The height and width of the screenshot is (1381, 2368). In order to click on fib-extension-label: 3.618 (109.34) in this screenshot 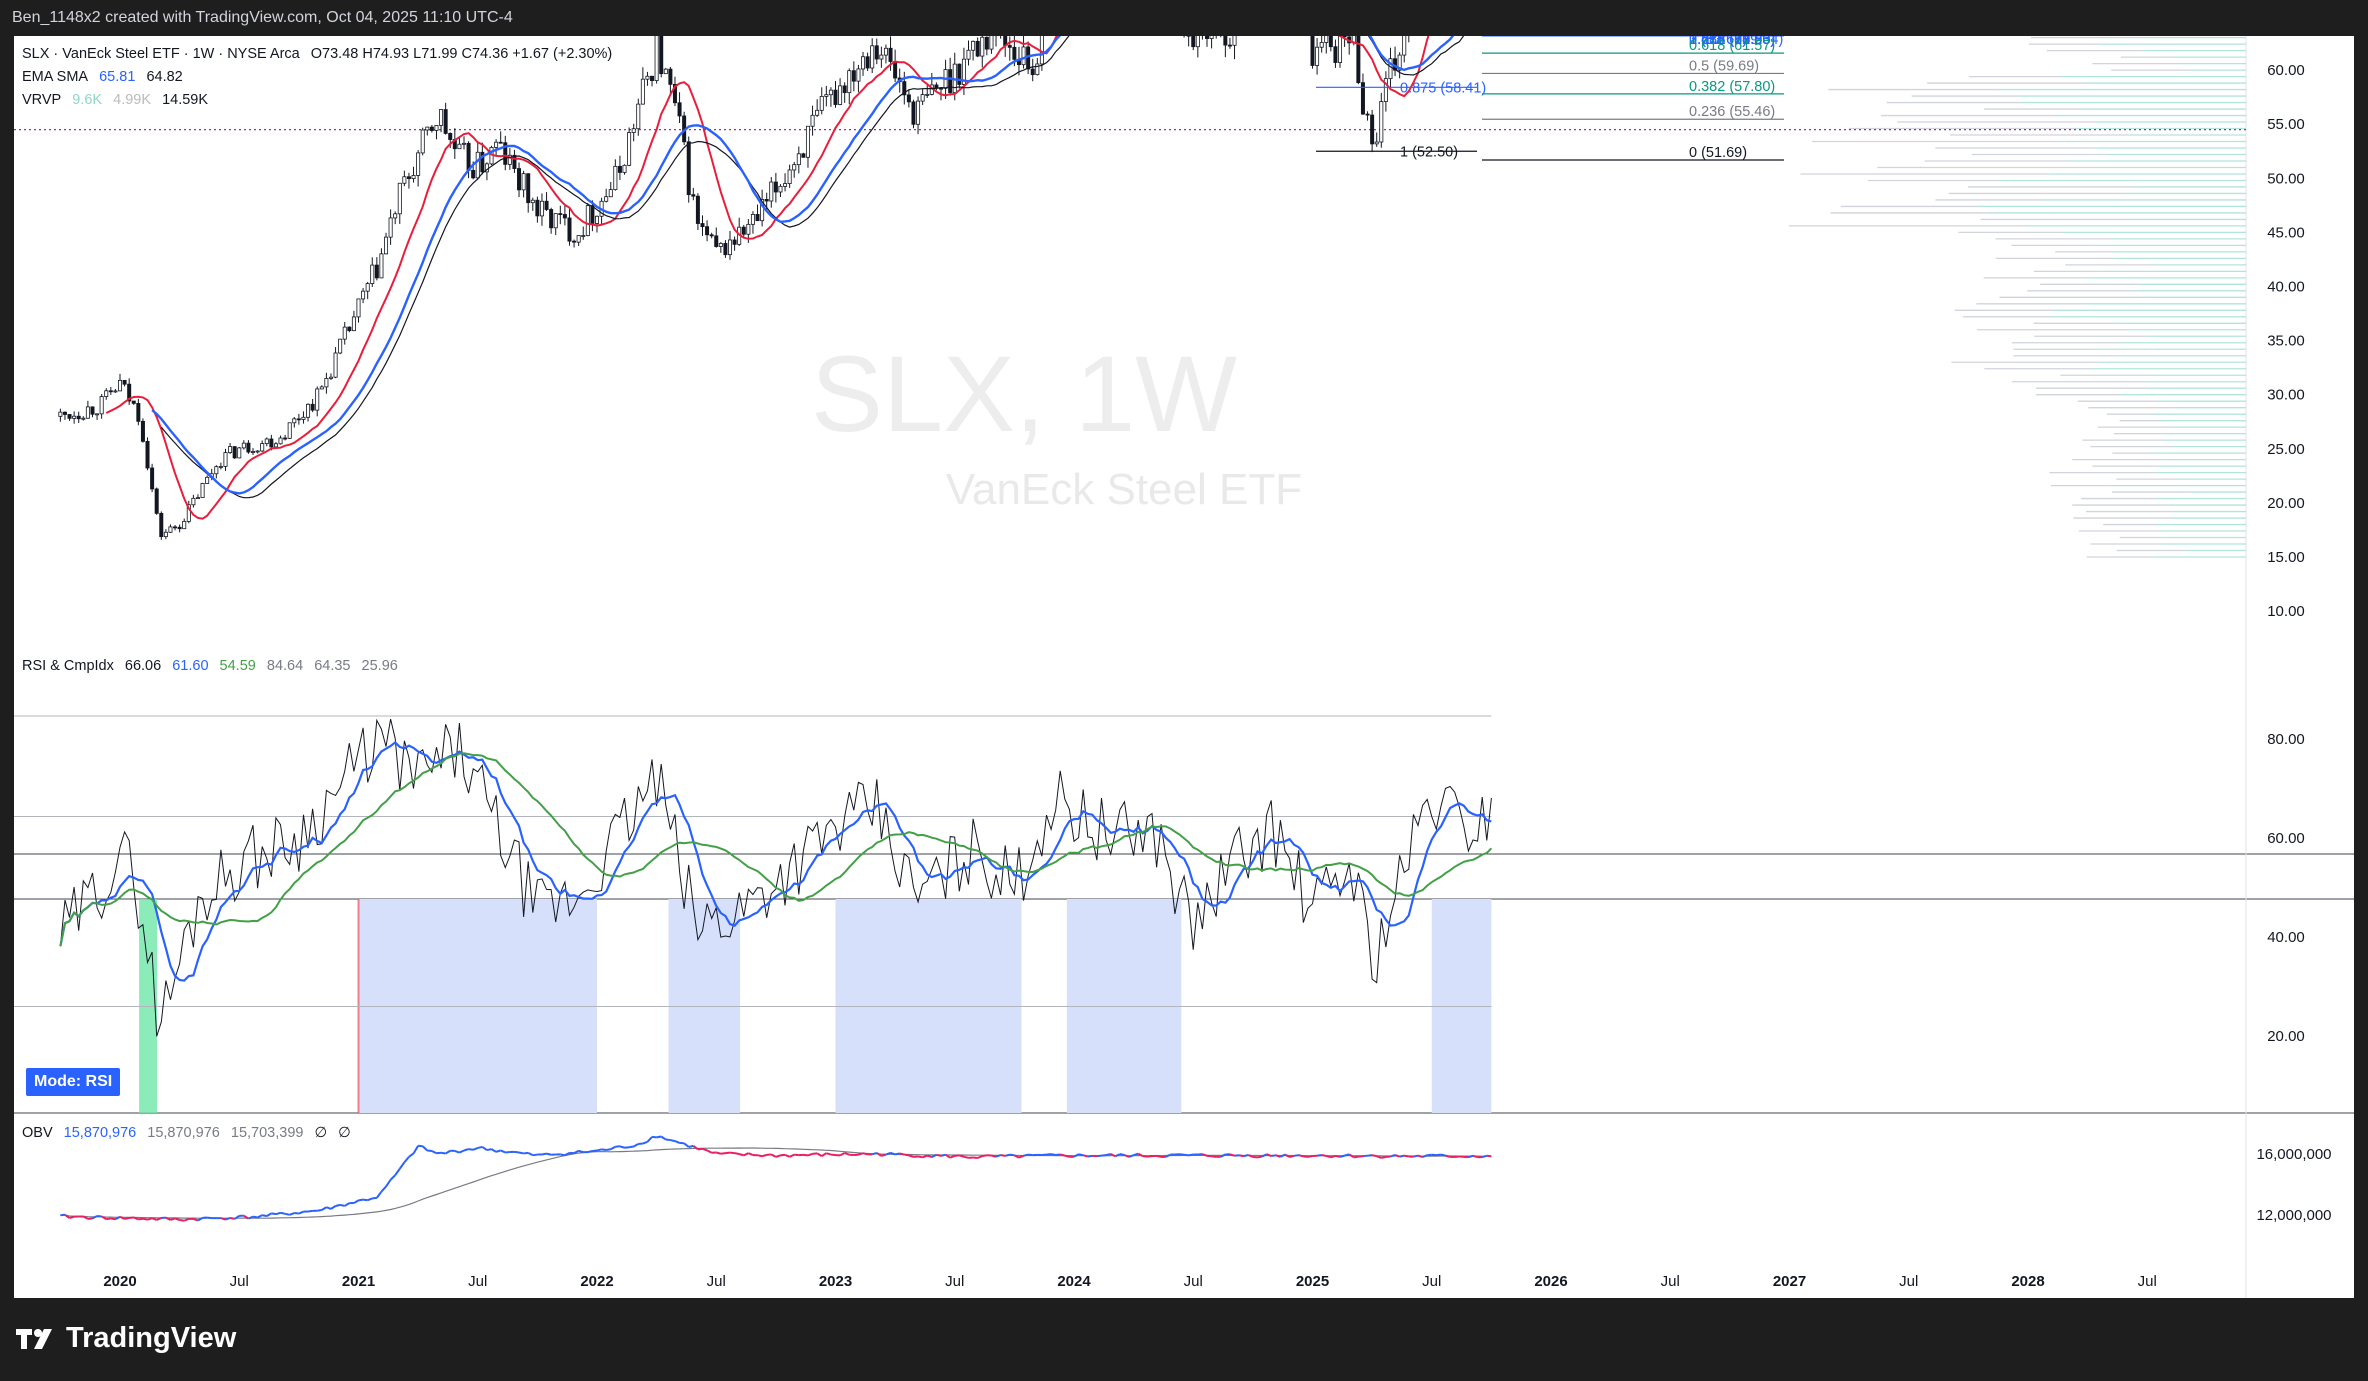, I will do `click(1736, 42)`.